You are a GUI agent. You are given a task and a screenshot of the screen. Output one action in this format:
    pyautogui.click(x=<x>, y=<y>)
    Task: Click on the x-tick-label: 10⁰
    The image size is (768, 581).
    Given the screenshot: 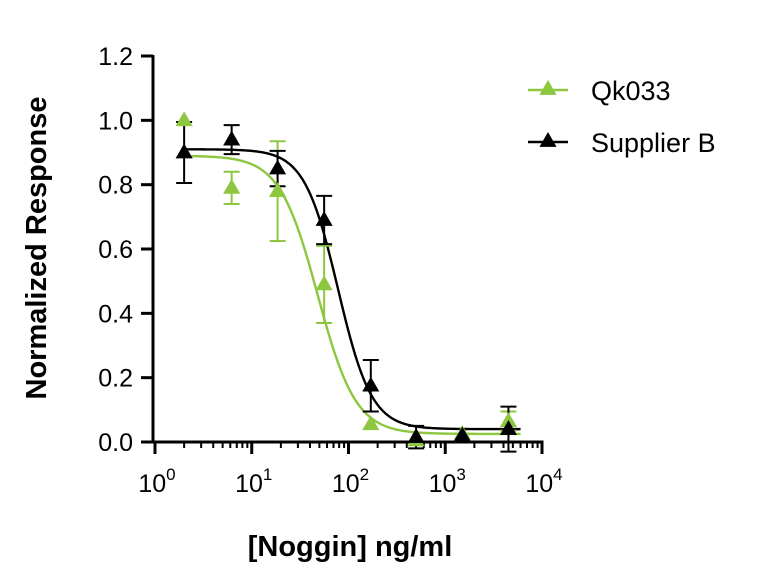 What is the action you would take?
    pyautogui.click(x=156, y=481)
    